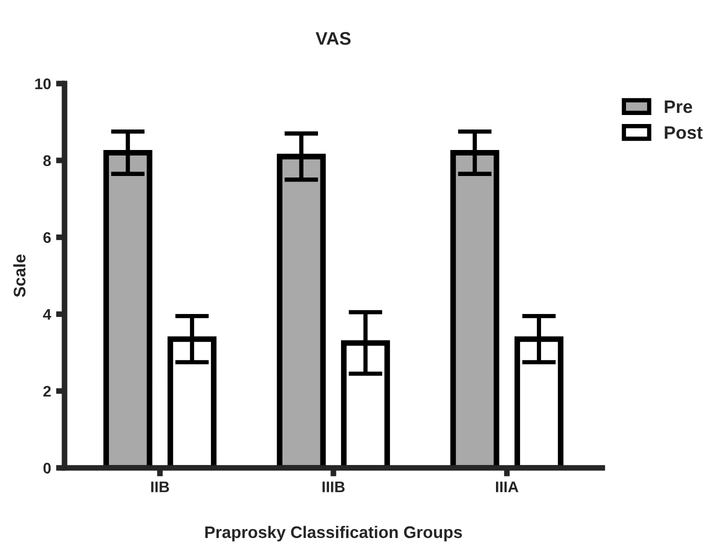 The image size is (717, 557). I want to click on x-tick-label: IIIB, so click(333, 487).